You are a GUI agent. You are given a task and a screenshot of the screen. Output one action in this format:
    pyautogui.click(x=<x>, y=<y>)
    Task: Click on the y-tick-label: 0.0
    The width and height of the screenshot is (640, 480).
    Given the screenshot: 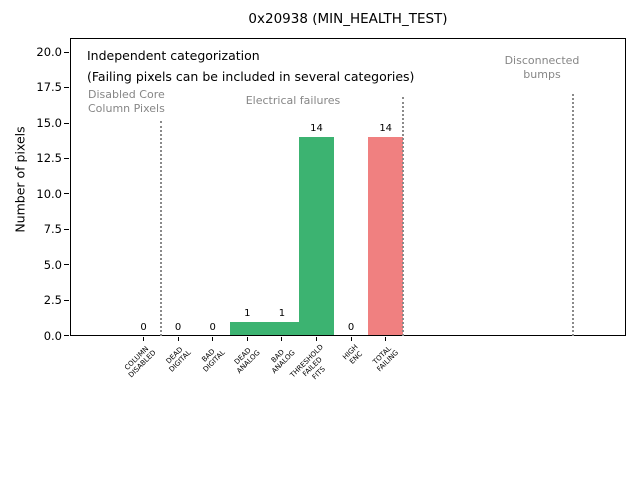 What is the action you would take?
    pyautogui.click(x=52, y=335)
    